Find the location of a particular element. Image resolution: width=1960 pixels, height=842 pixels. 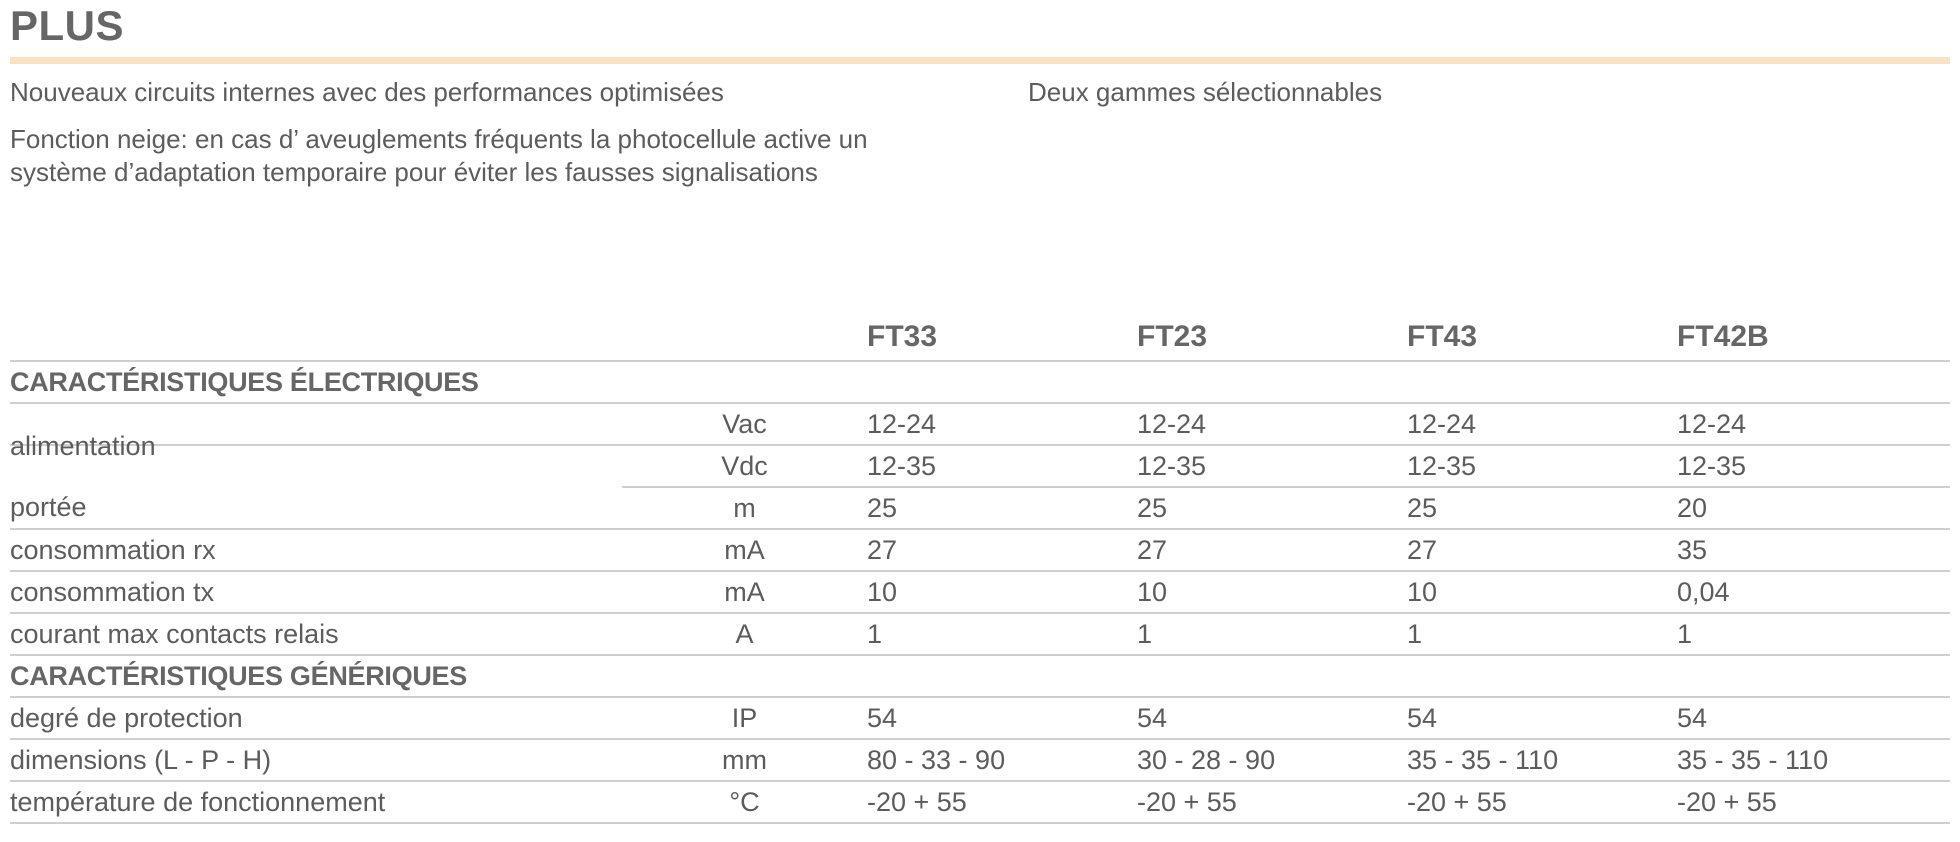

row-label: consommation tx is located at coordinates (316, 592).